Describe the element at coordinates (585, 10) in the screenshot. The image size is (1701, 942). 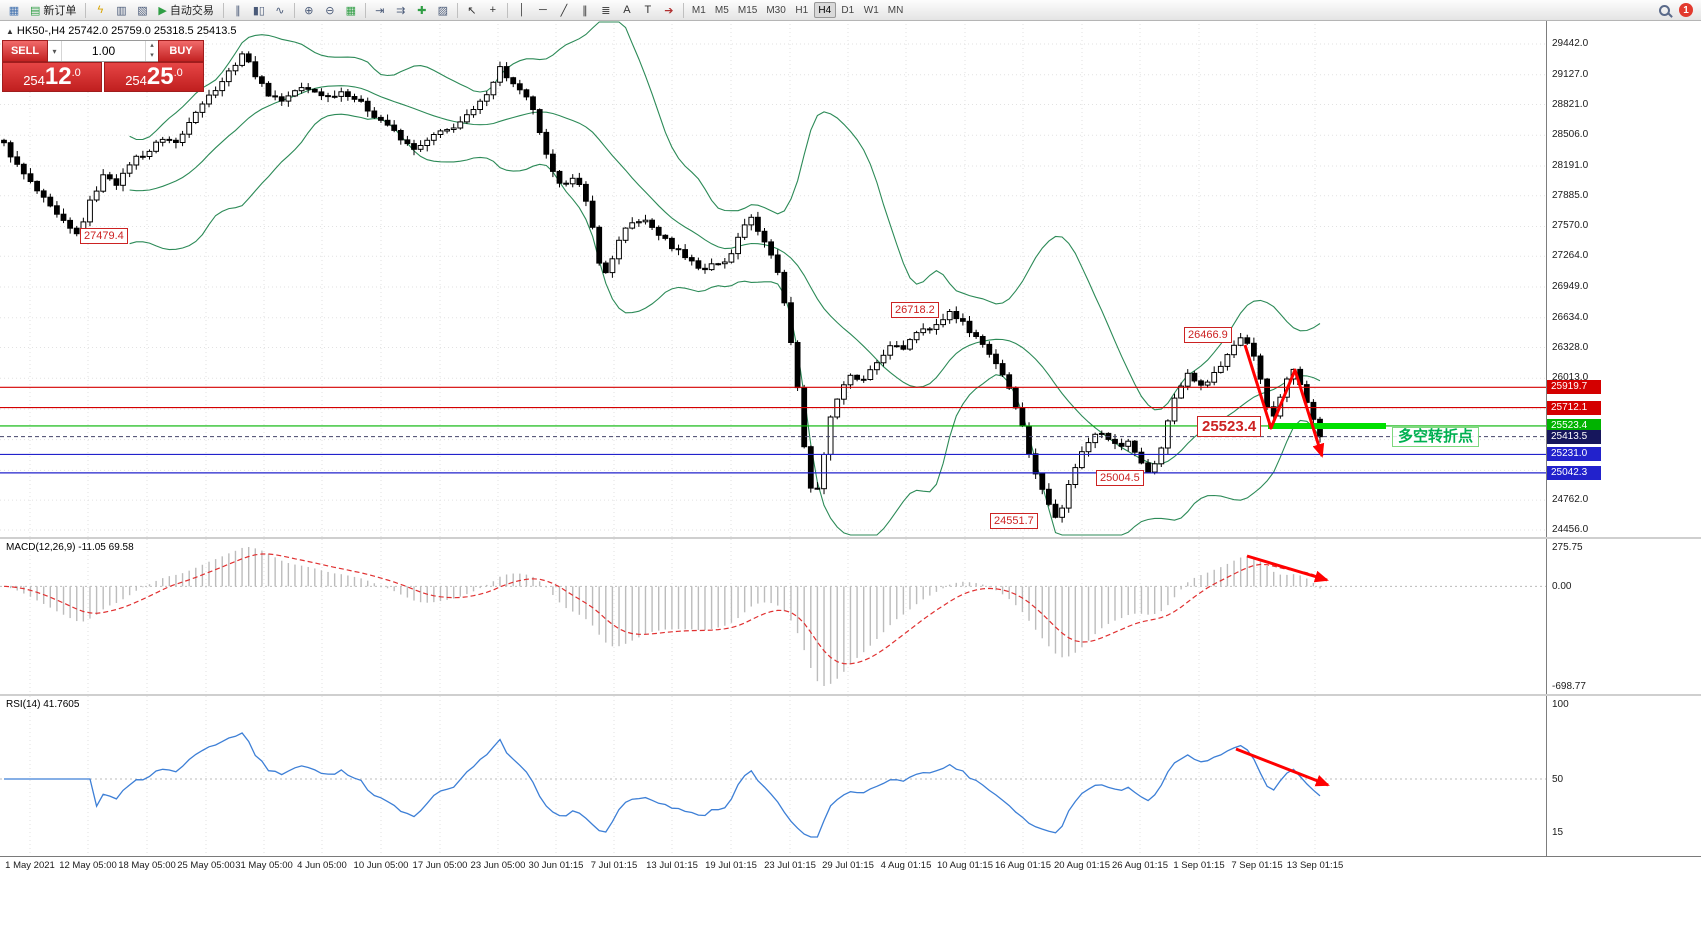
I see `channel-icon: ∥` at that location.